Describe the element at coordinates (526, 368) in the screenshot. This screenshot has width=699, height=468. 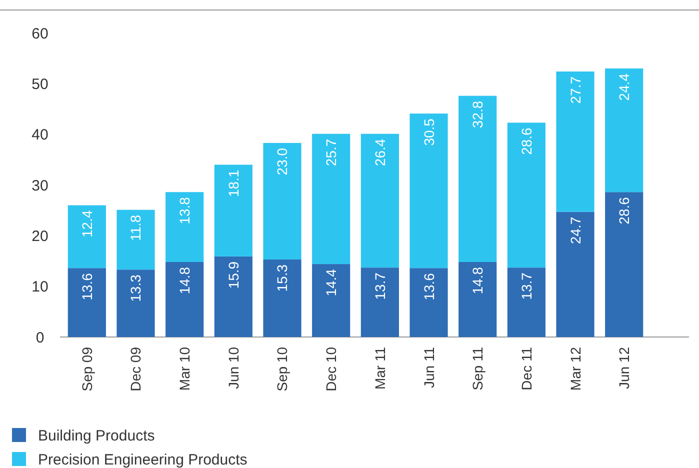
I see `x-tick-label: Dec 11` at that location.